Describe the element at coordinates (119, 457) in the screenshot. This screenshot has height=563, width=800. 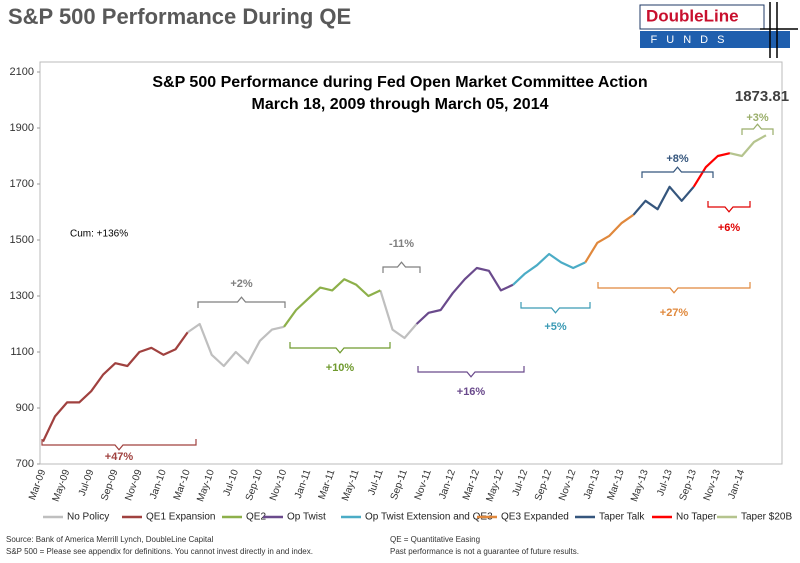
I see `annotation: +47%` at that location.